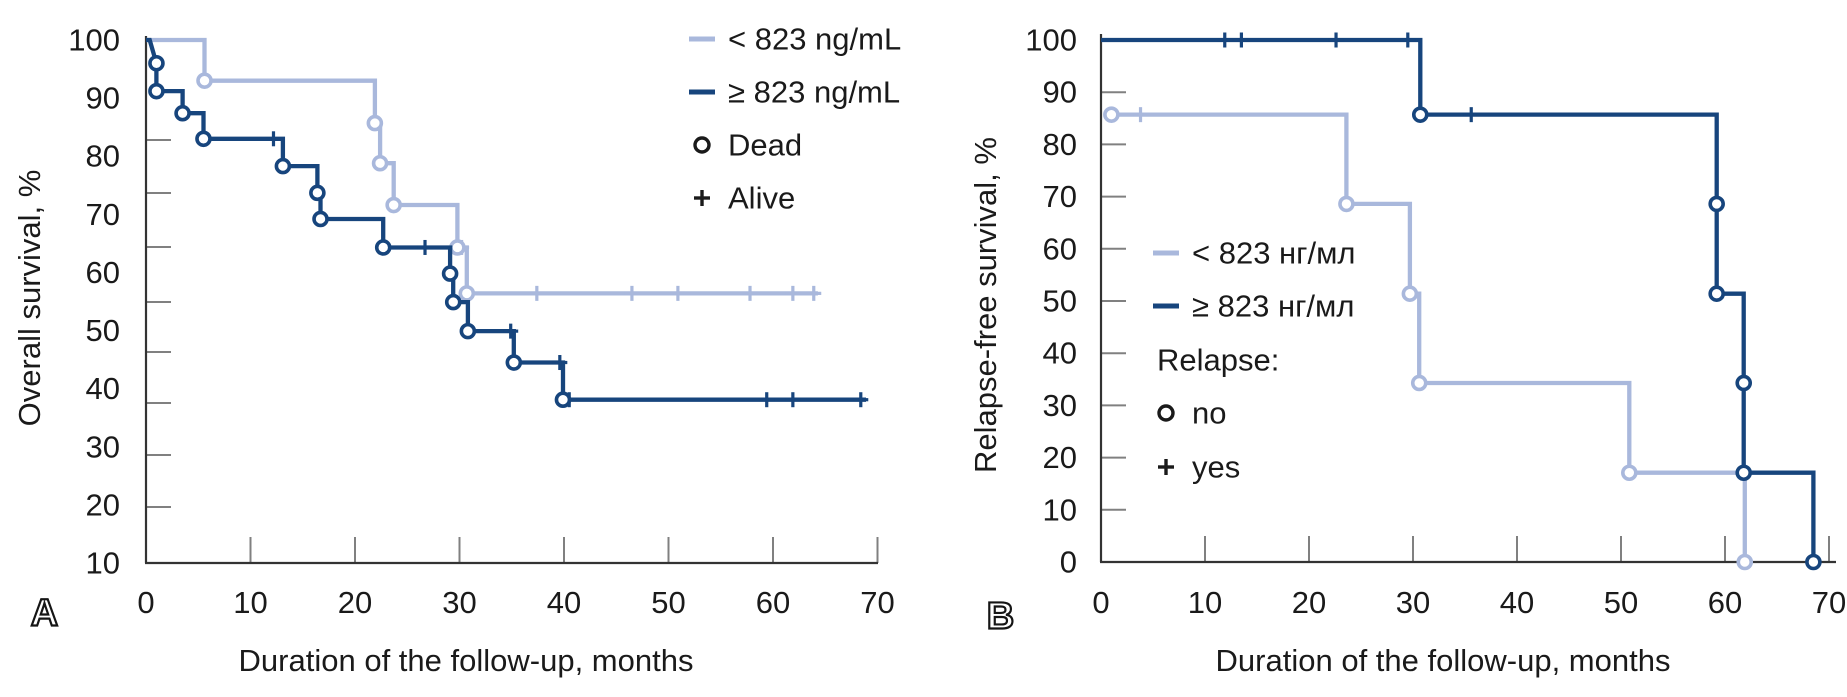 This screenshot has height=697, width=1847. I want to click on panel-a-x-tick-label-70: 70, so click(877, 602).